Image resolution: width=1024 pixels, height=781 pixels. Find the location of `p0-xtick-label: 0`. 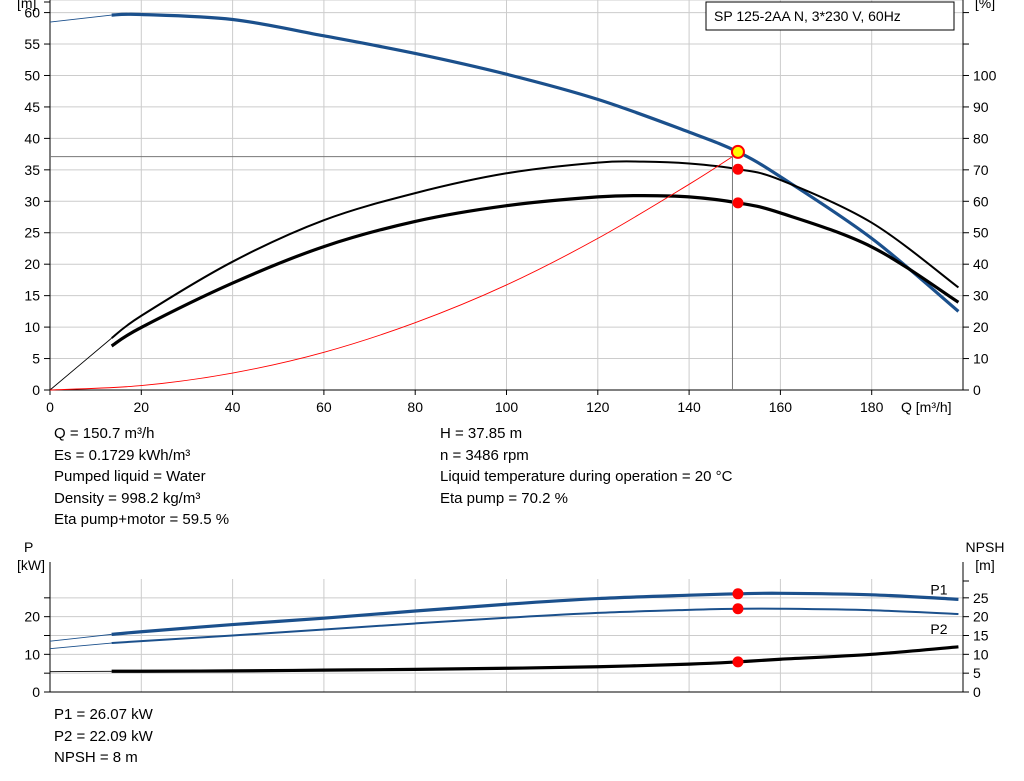

p0-xtick-label: 0 is located at coordinates (50, 407).